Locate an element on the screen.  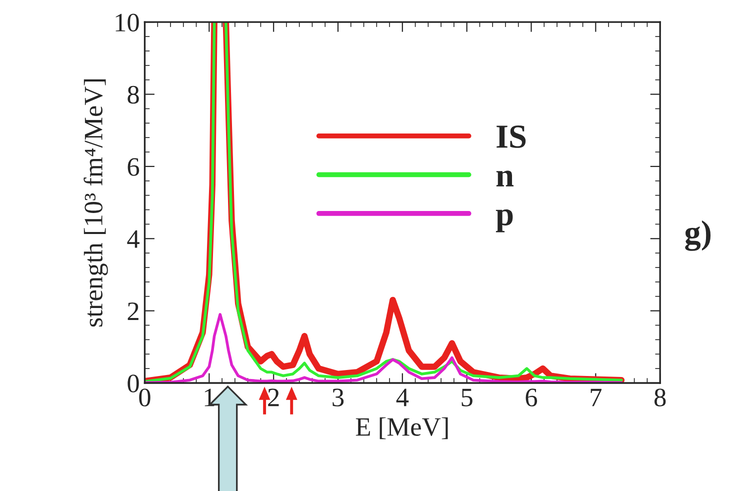
x-tick-label: 2 is located at coordinates (273, 397).